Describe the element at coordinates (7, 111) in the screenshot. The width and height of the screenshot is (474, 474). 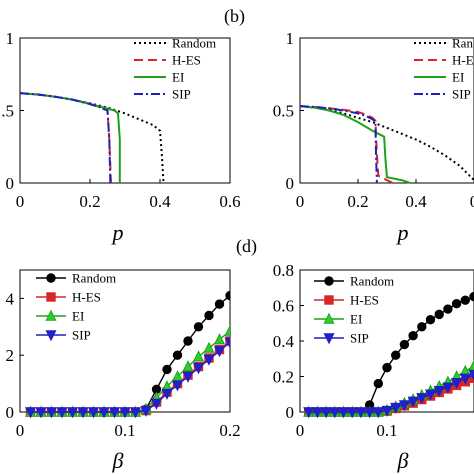
I see `y-tick-label: .5` at that location.